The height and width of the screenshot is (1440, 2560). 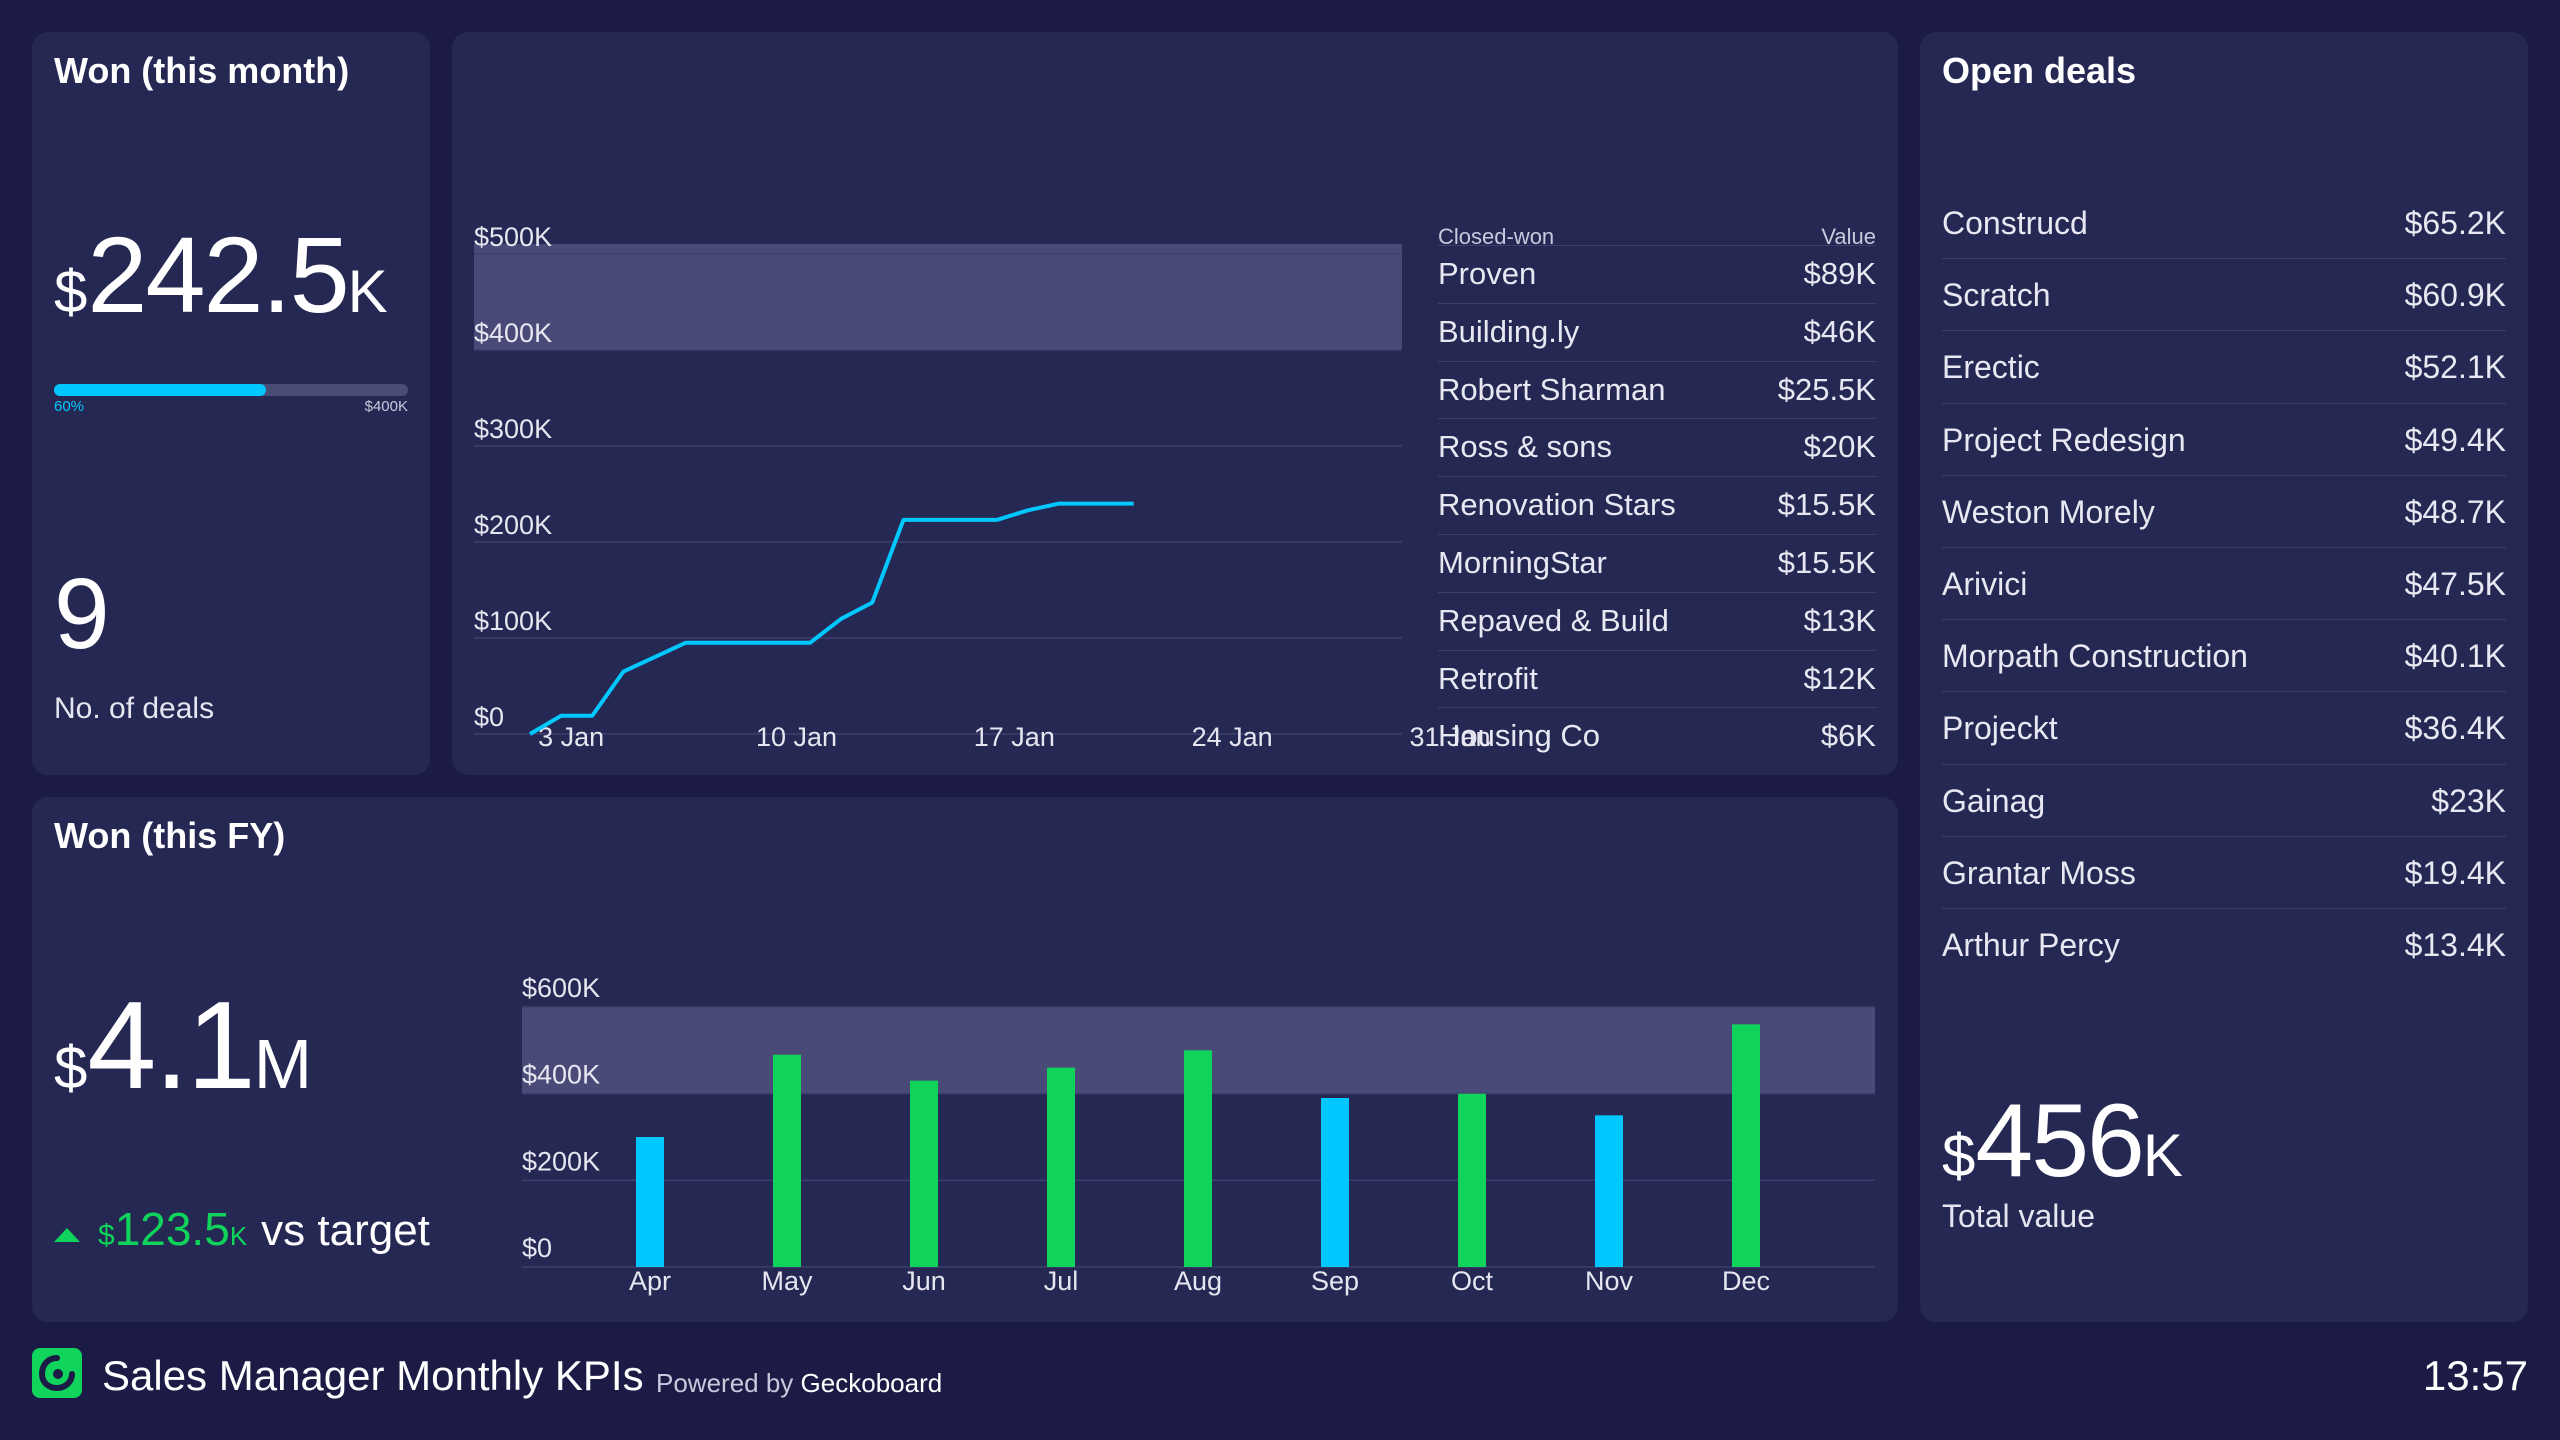 What do you see at coordinates (513, 429) in the screenshot?
I see `y-tick-label: $300K` at bounding box center [513, 429].